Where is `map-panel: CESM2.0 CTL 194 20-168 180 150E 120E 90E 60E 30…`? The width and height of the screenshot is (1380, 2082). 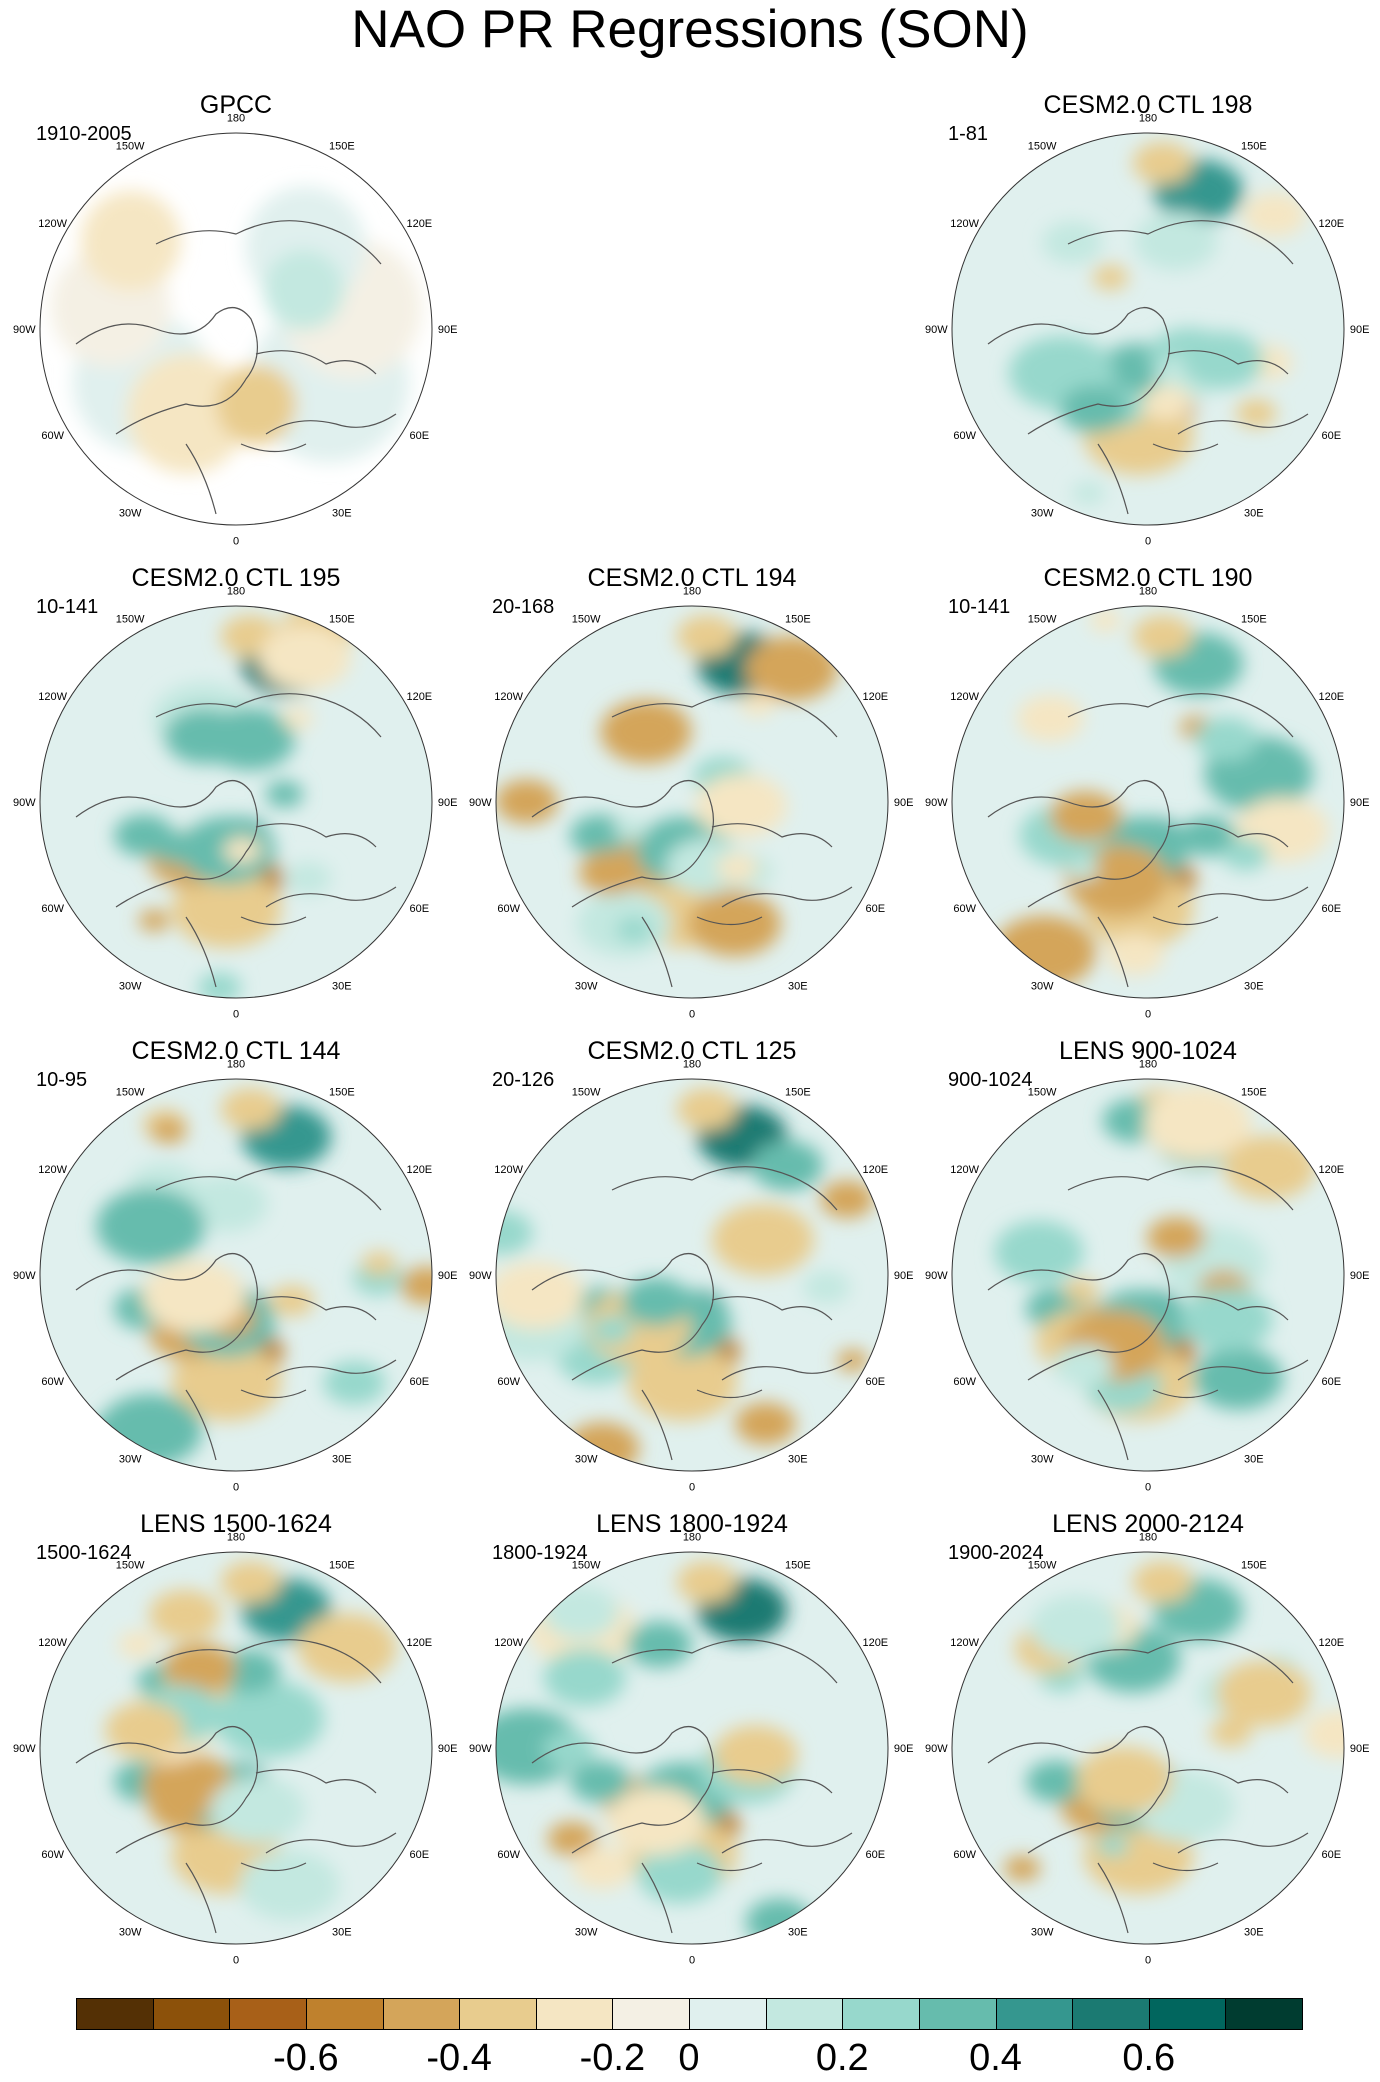 map-panel: CESM2.0 CTL 194 20-168 180 150E 120E 90E 60E 30… is located at coordinates (691, 792).